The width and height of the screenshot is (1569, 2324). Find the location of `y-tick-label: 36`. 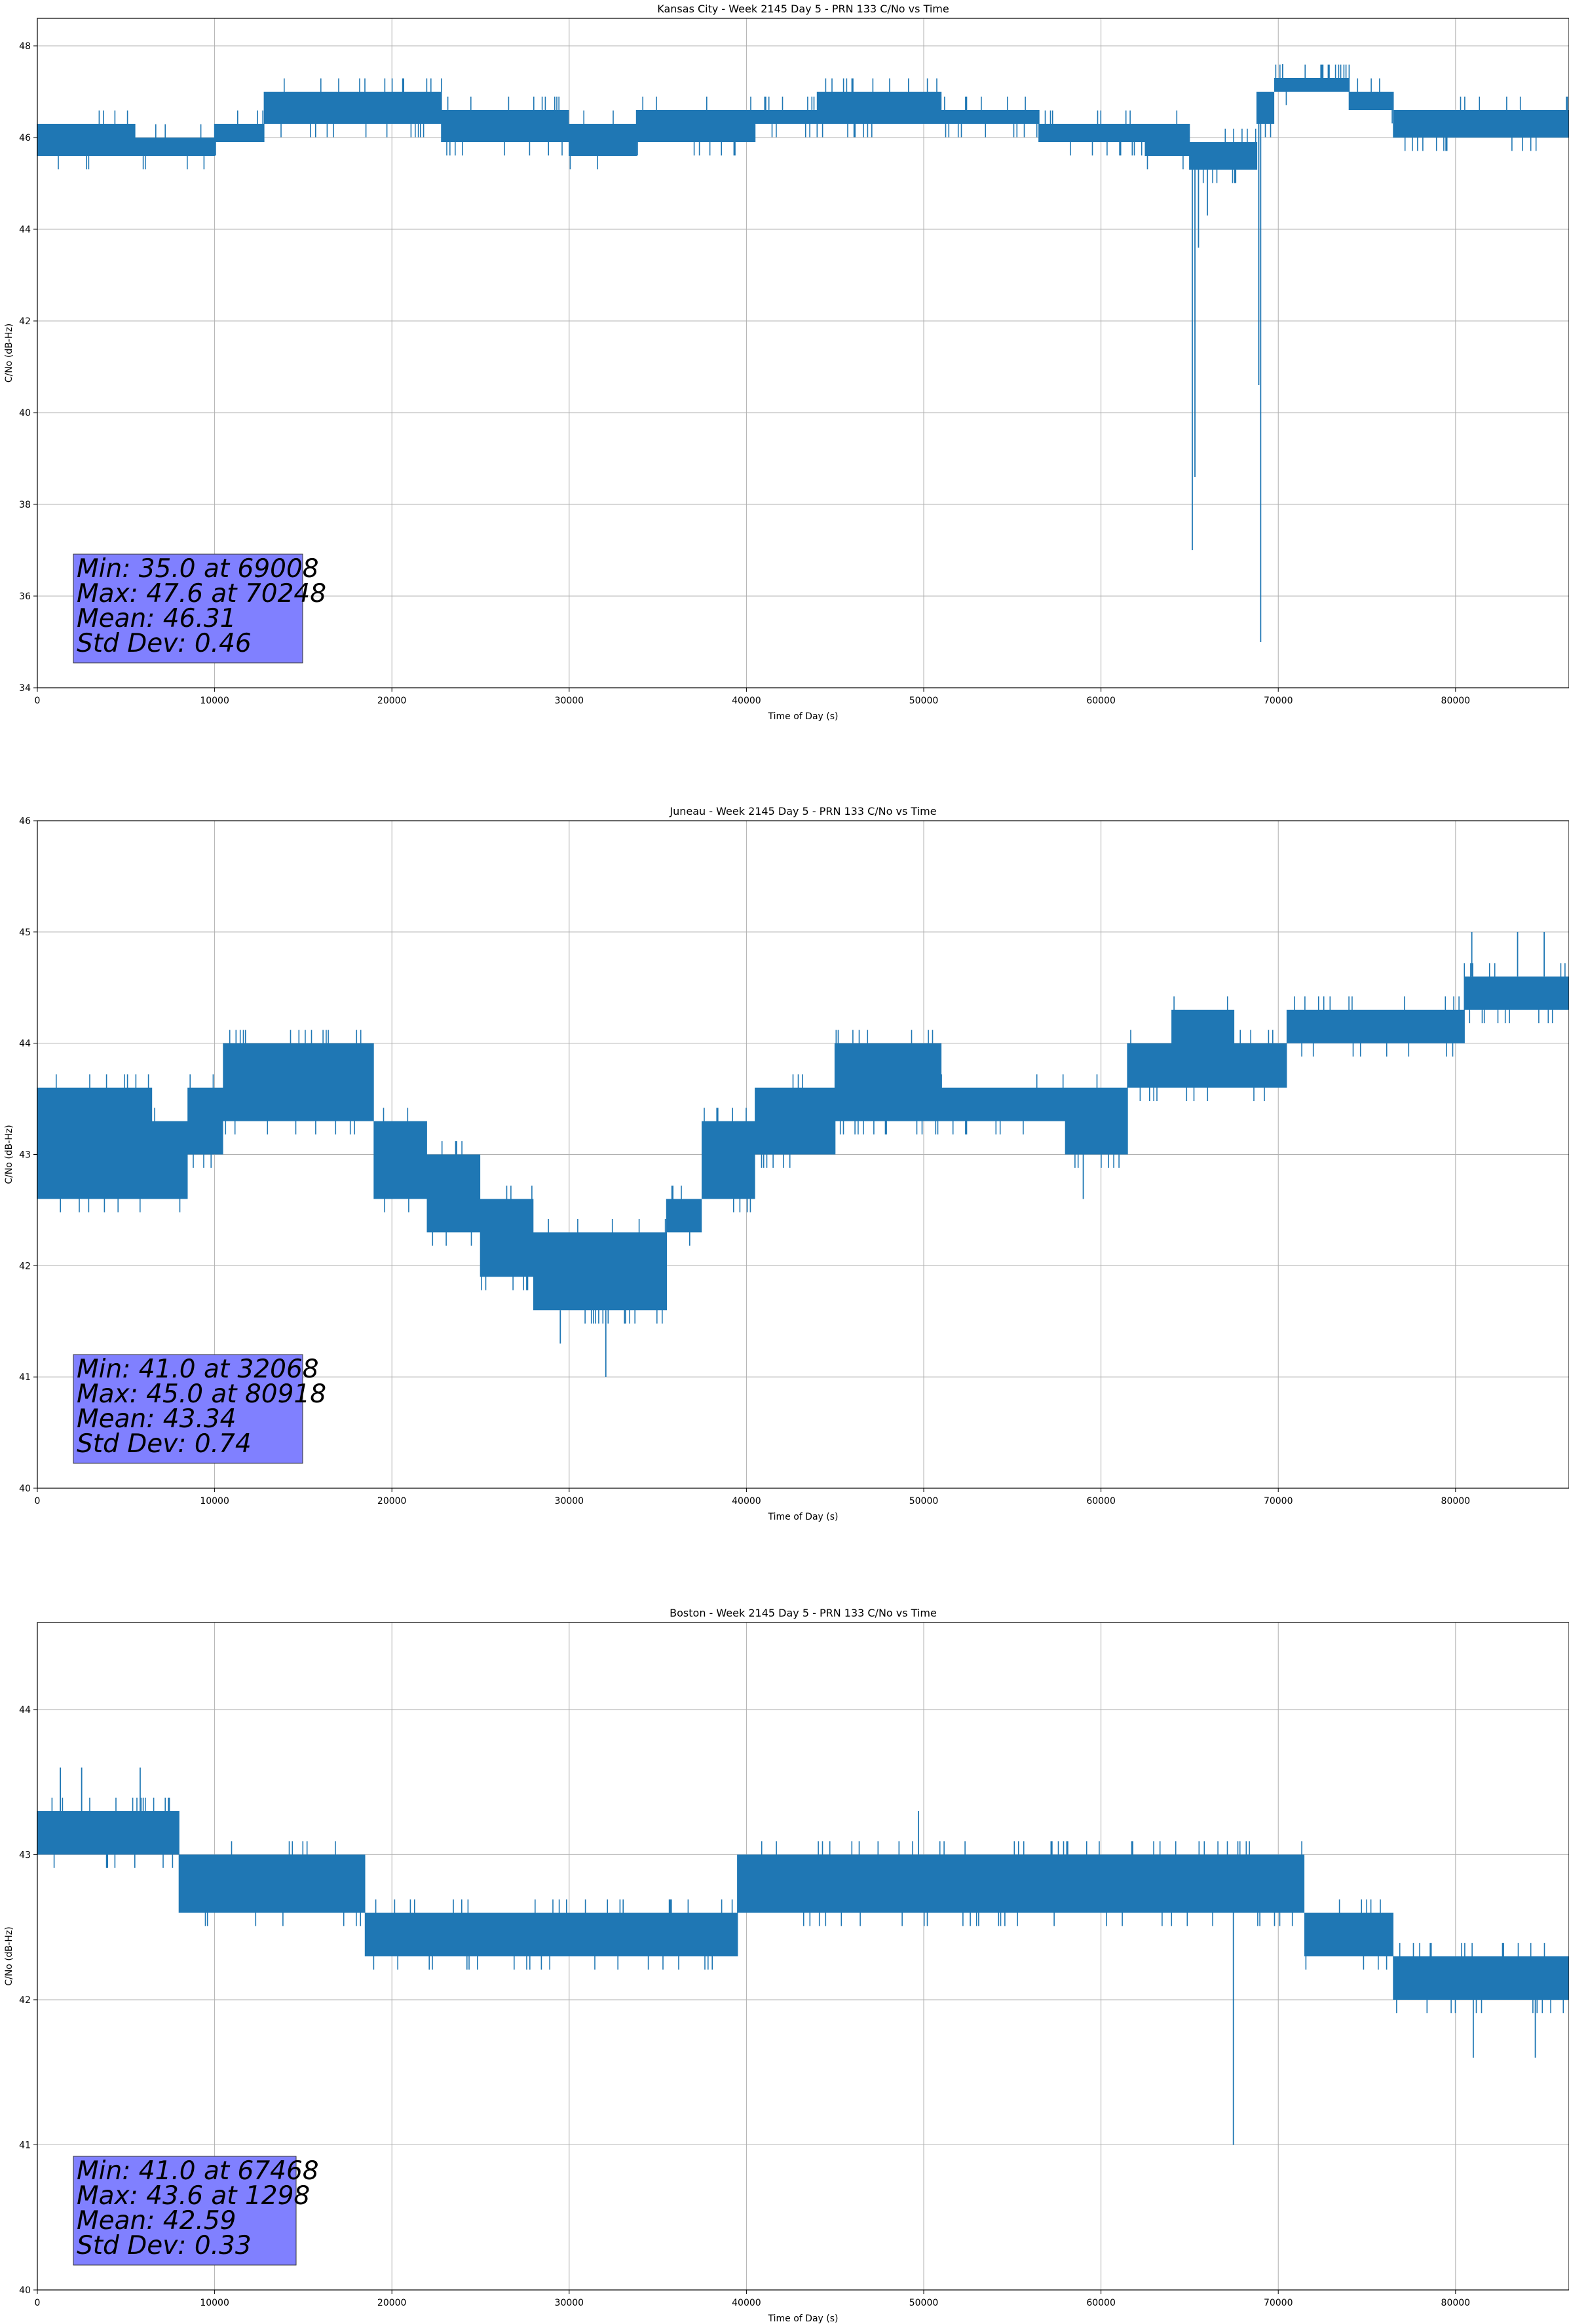

y-tick-label: 36 is located at coordinates (25, 596).